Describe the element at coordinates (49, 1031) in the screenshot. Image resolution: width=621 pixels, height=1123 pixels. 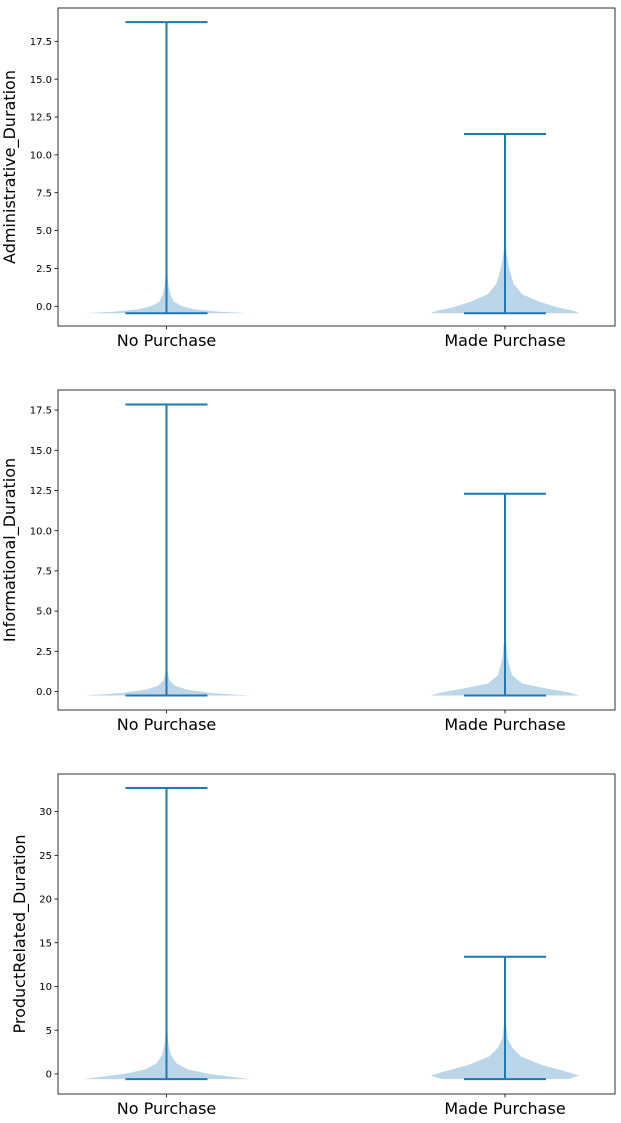
I see `y-tick-label: 5` at that location.